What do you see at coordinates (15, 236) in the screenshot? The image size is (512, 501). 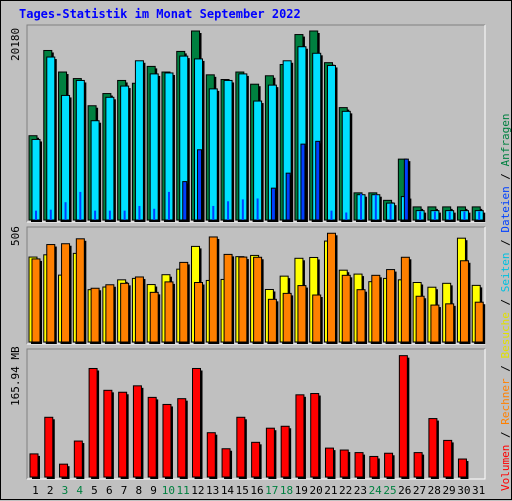 I see `y-tick-label: 506` at bounding box center [15, 236].